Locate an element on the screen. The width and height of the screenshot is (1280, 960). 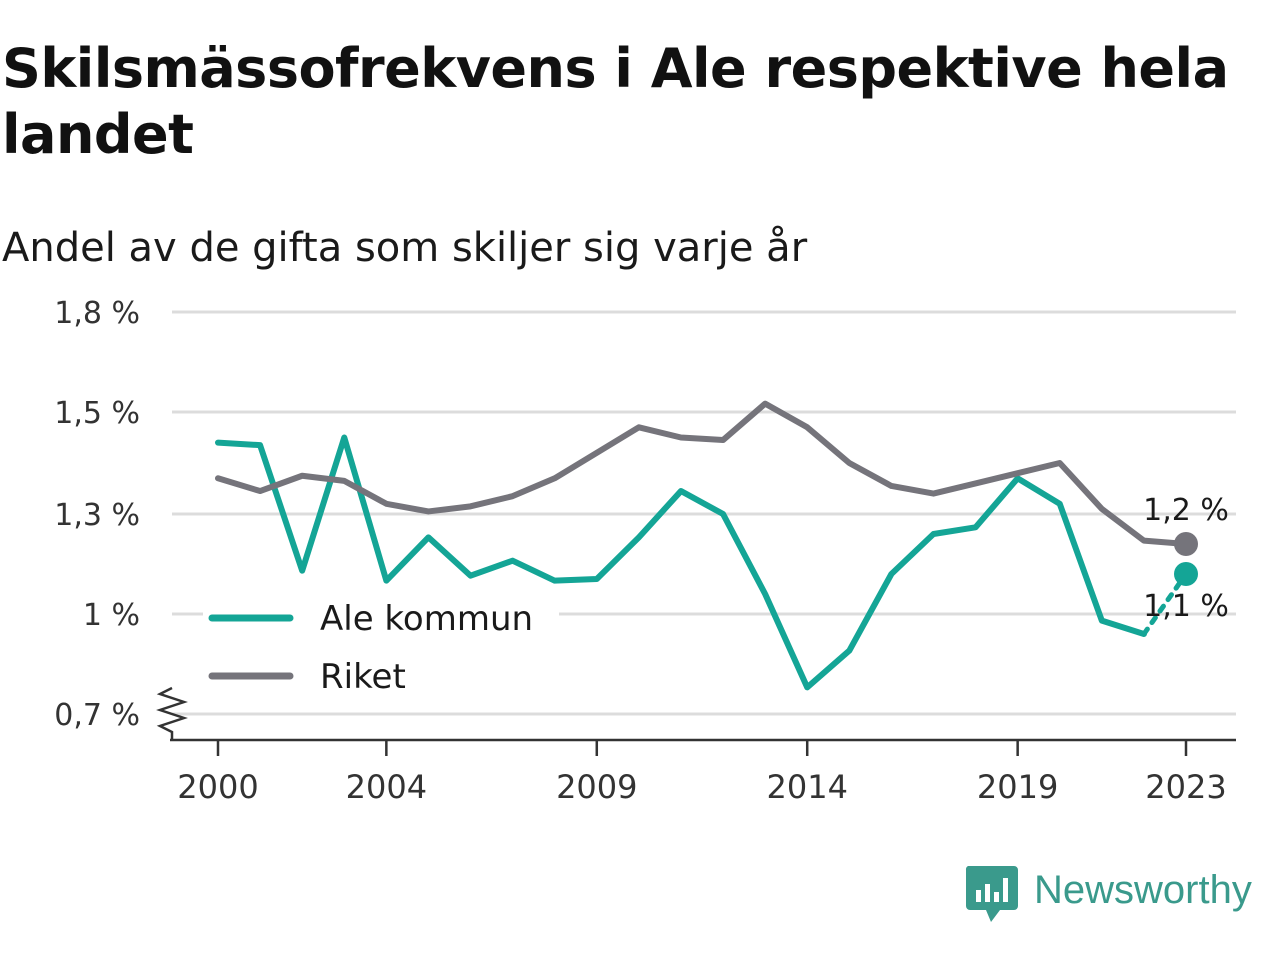
y-axis-ticks: 0,7 % 1 % 1,3 % 1,5 % 1,8 % is located at coordinates (97, 514).